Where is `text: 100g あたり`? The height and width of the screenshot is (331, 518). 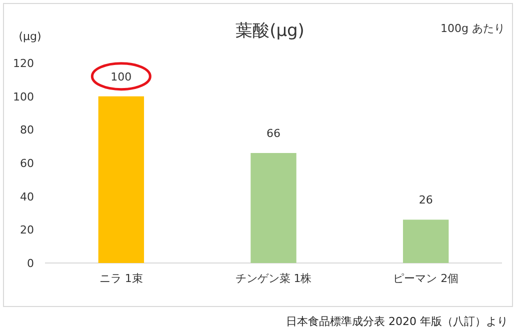 text: 100g あたり is located at coordinates (472, 28).